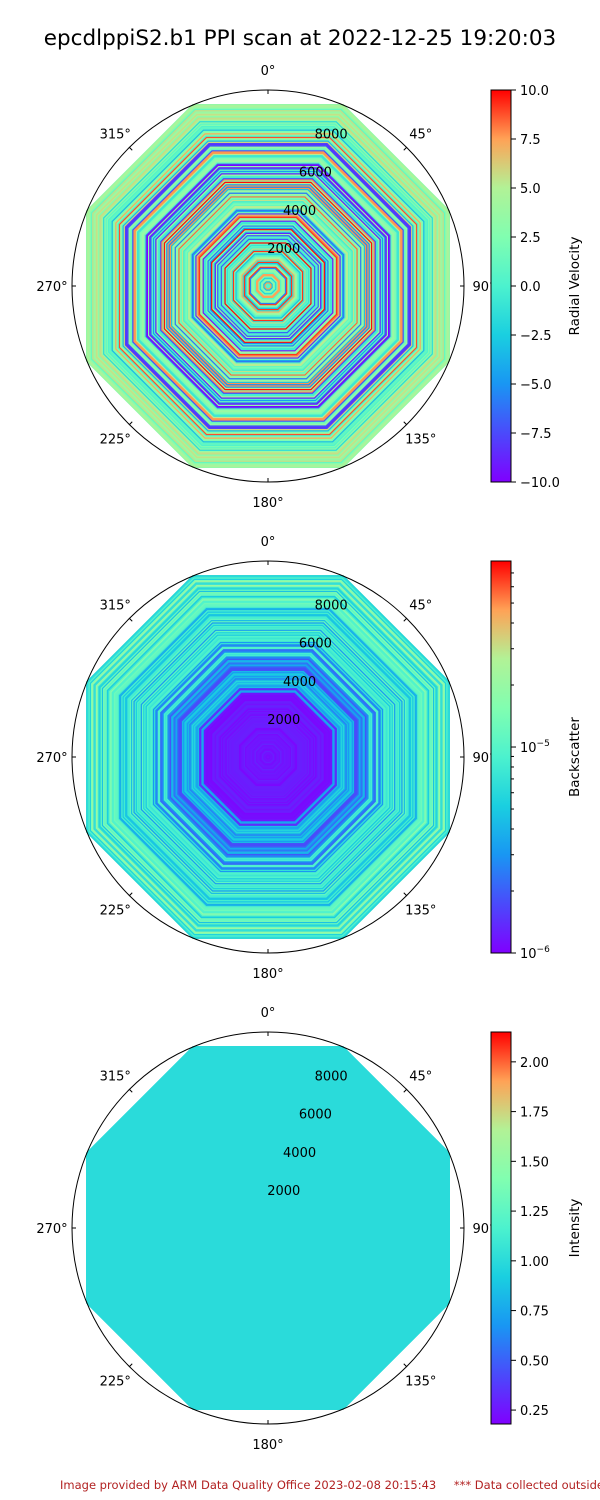 This screenshot has height=1500, width=600. What do you see at coordinates (534, 1361) in the screenshot?
I see `colorbar-tick-label: 0.50` at bounding box center [534, 1361].